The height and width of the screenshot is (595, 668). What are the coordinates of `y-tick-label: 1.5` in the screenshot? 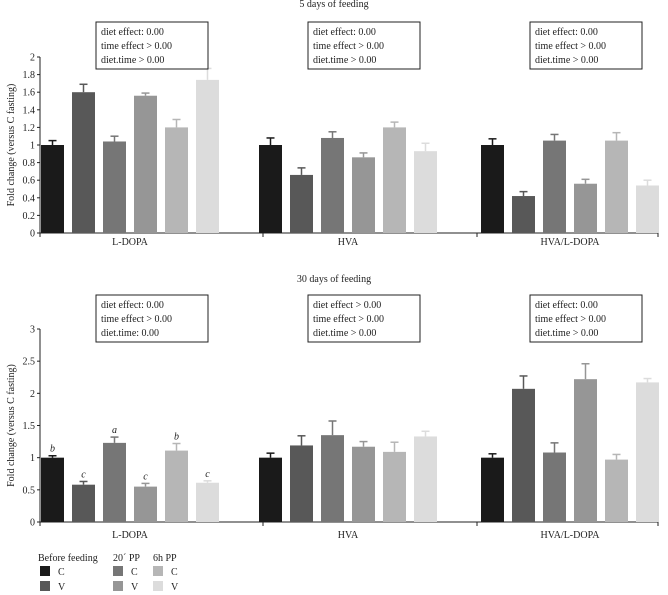 It's located at (29, 426).